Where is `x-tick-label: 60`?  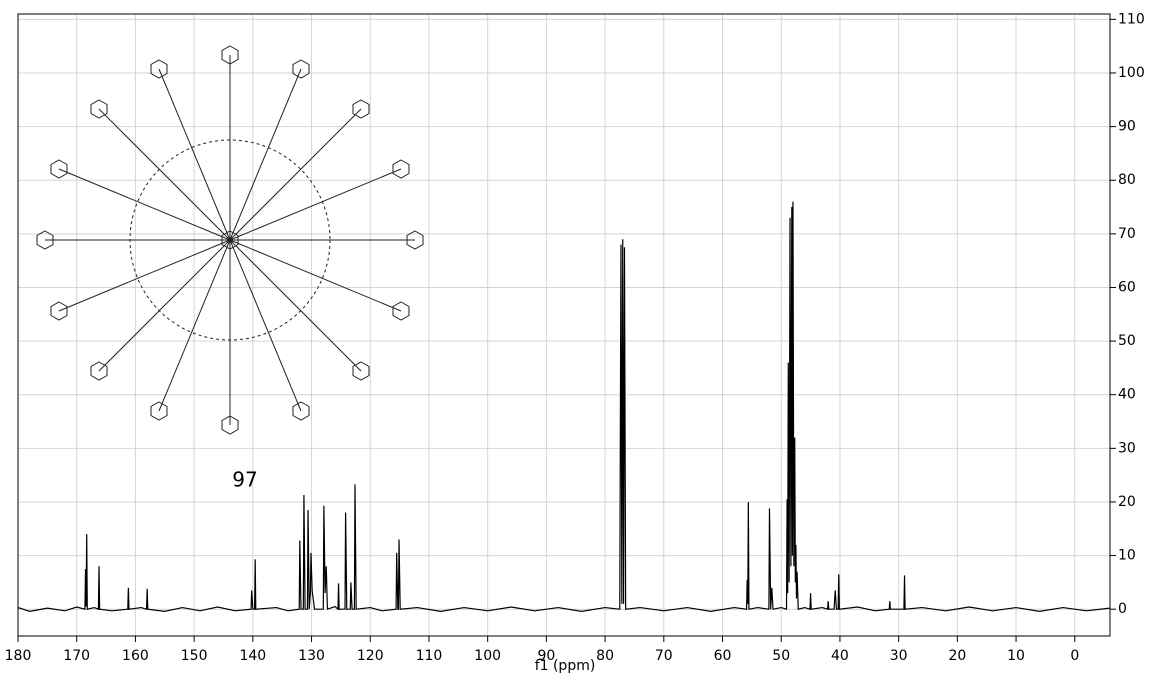 x-tick-label: 60 is located at coordinates (723, 656).